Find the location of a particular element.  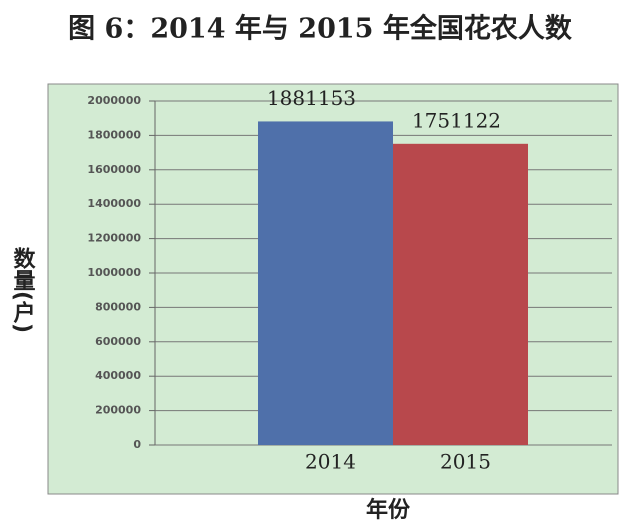

y-tick-label: 0 is located at coordinates (137, 444).